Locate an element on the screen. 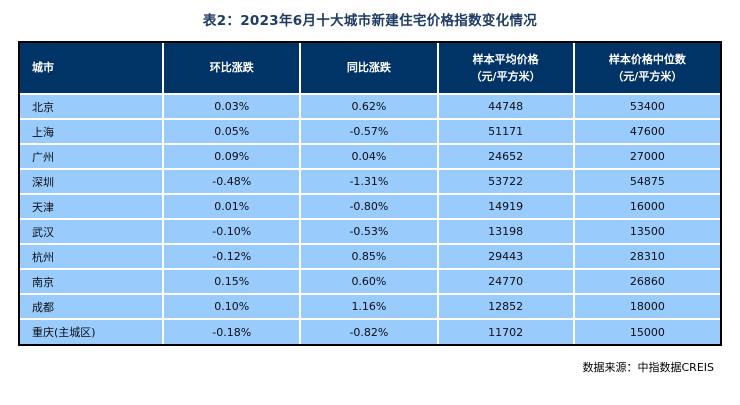  table-row-hangzhou: 杭州 -0.12% 0.85% 29443 28310 is located at coordinates (370, 256).